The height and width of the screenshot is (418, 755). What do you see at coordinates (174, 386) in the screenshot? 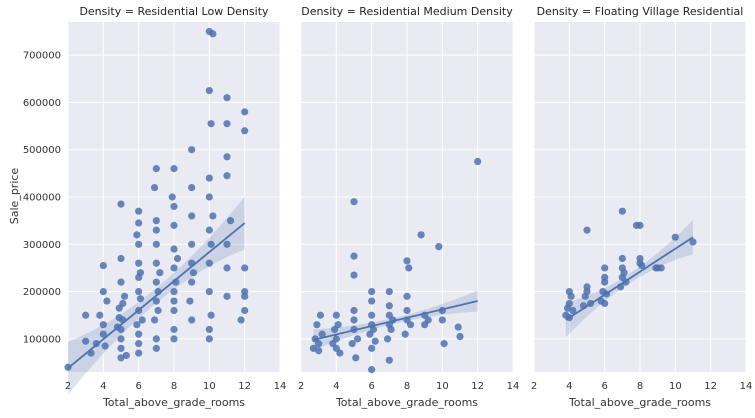
I see `x-tick-label: 8` at bounding box center [174, 386].